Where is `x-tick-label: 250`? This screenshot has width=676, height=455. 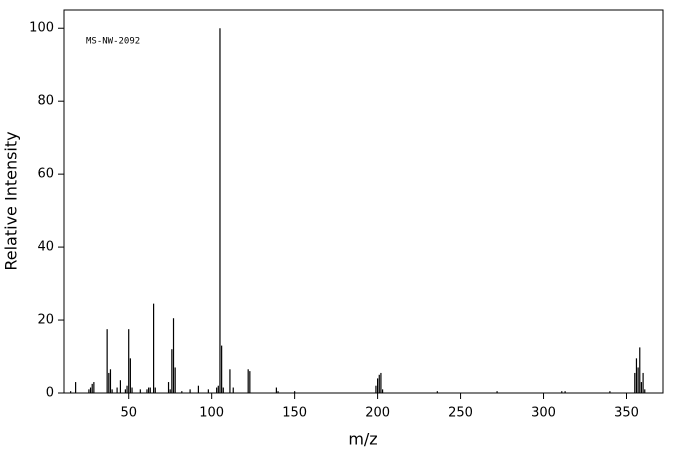
x-tick-label: 250 is located at coordinates (460, 413).